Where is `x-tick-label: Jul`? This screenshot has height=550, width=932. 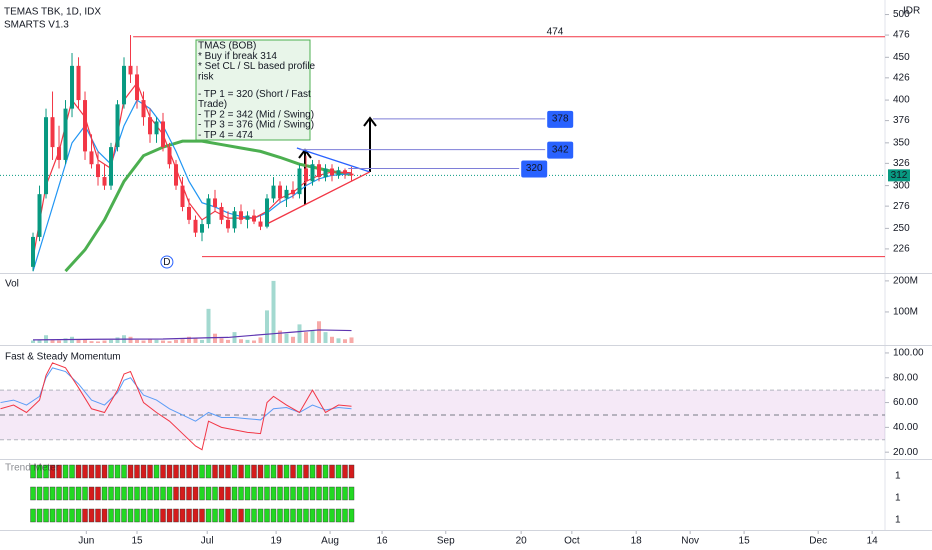
x-tick-label: Jul is located at coordinates (207, 541).